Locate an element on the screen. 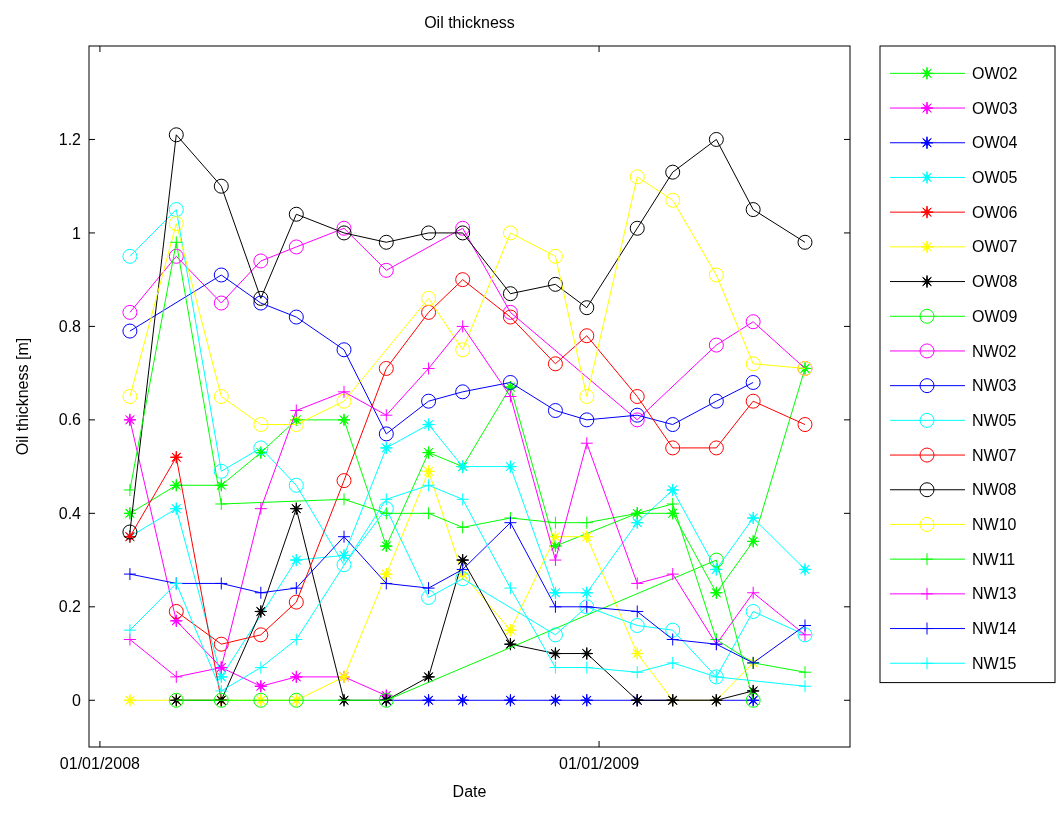  y-tick-label: 0.4 is located at coordinates (70, 513).